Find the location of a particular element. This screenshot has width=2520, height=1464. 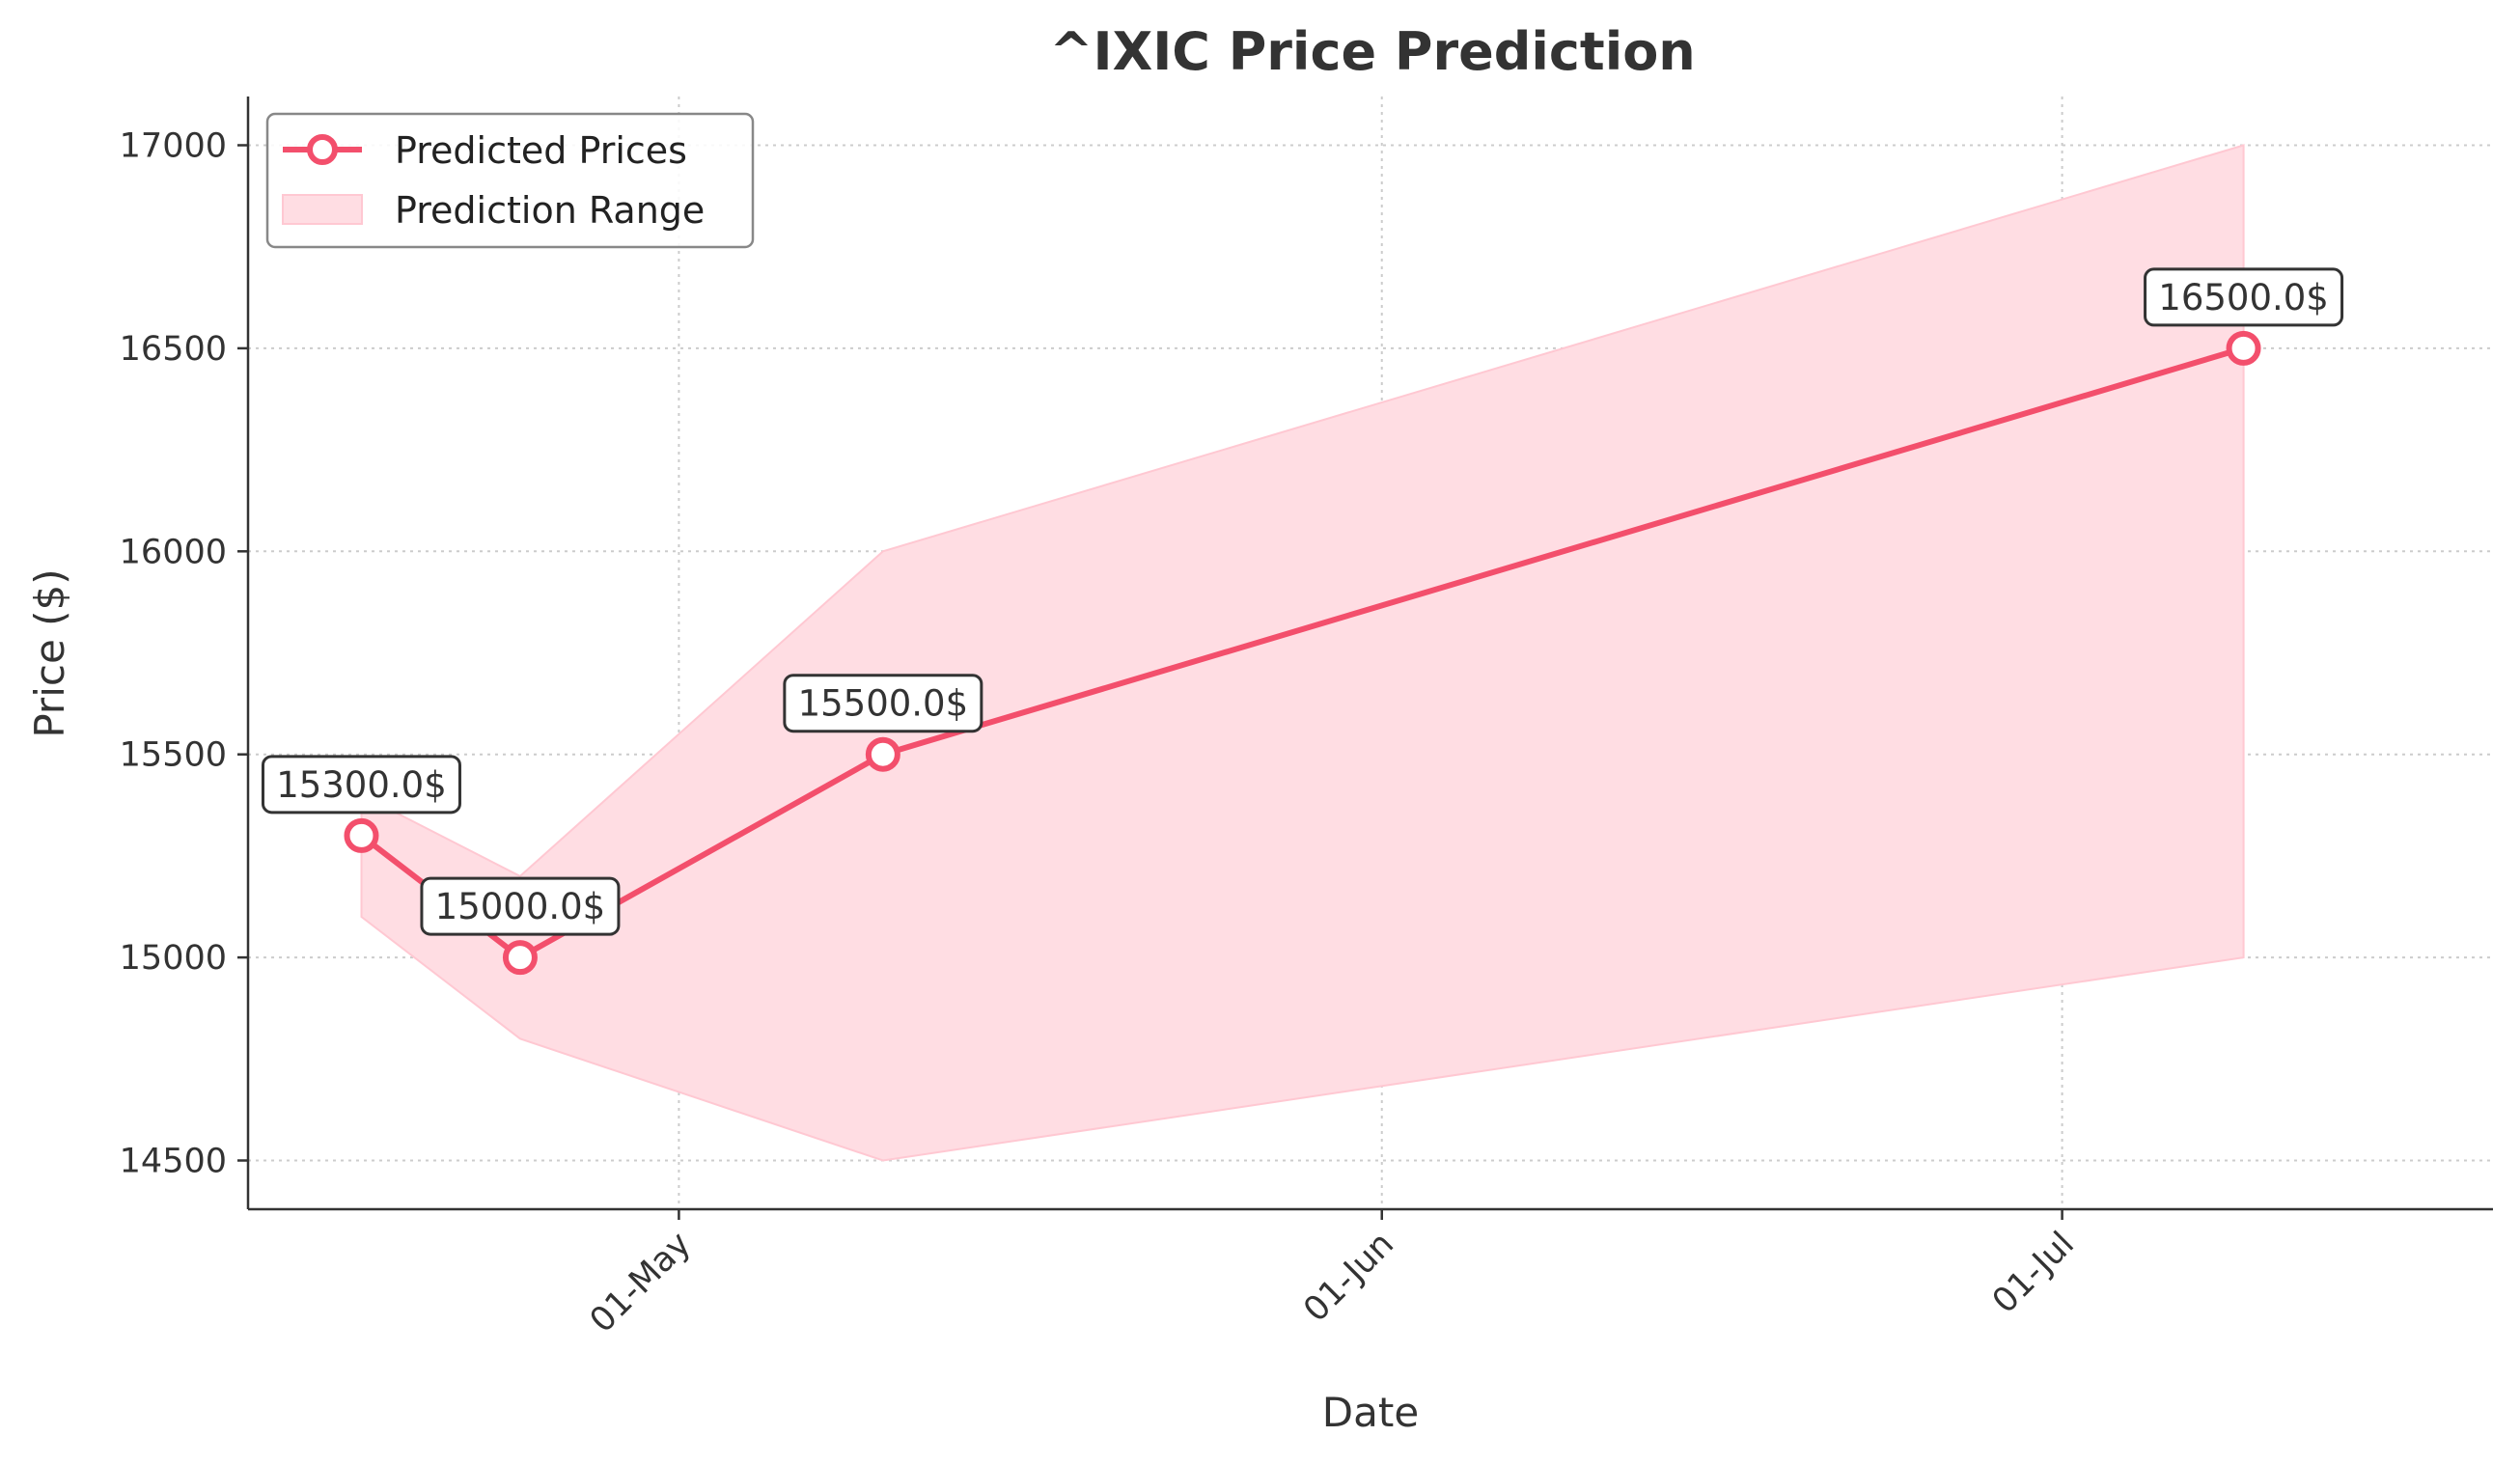

y-tick-label: 15500 is located at coordinates (173, 755).